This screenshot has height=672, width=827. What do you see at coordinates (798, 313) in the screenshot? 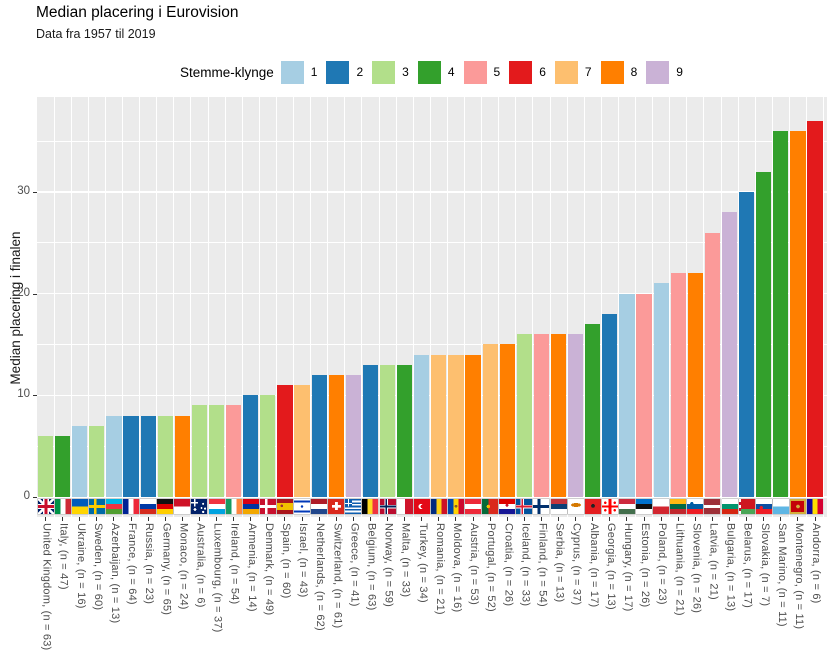
I see `bar-montenegro` at bounding box center [798, 313].